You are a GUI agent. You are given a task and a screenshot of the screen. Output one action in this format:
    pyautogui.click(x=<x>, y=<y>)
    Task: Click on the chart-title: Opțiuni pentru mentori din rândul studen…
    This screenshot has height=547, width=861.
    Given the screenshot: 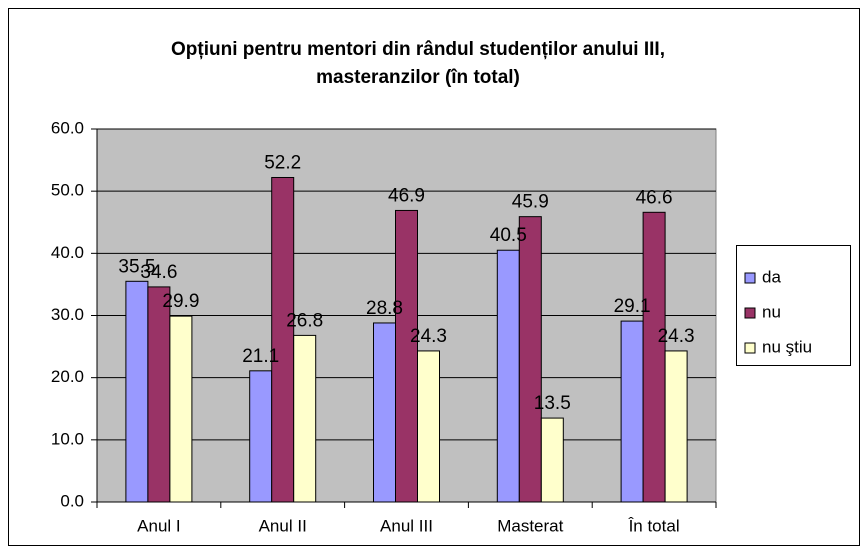 What is the action you would take?
    pyautogui.click(x=418, y=49)
    